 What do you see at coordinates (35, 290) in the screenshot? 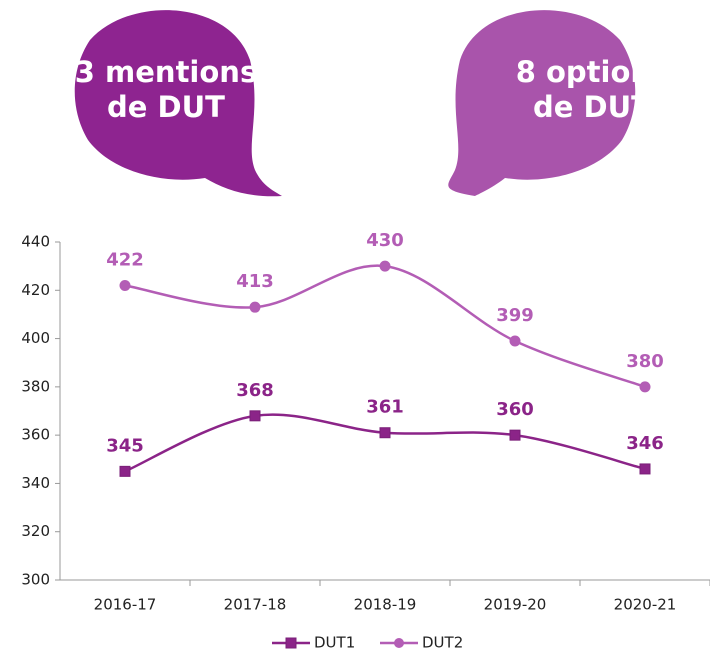
I see `y-tick-label: 420` at bounding box center [35, 290].